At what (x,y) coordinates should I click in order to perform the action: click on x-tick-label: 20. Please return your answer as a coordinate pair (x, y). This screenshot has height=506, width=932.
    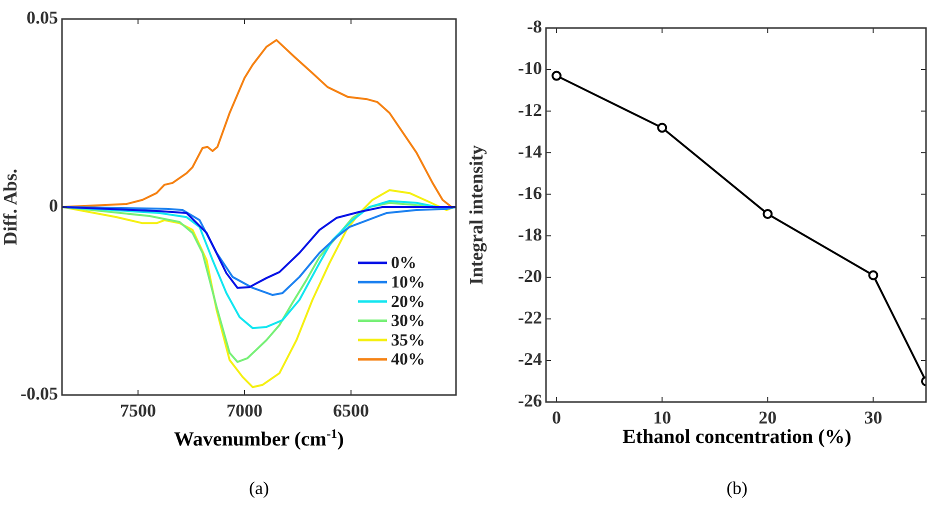
    Looking at the image, I should click on (767, 417).